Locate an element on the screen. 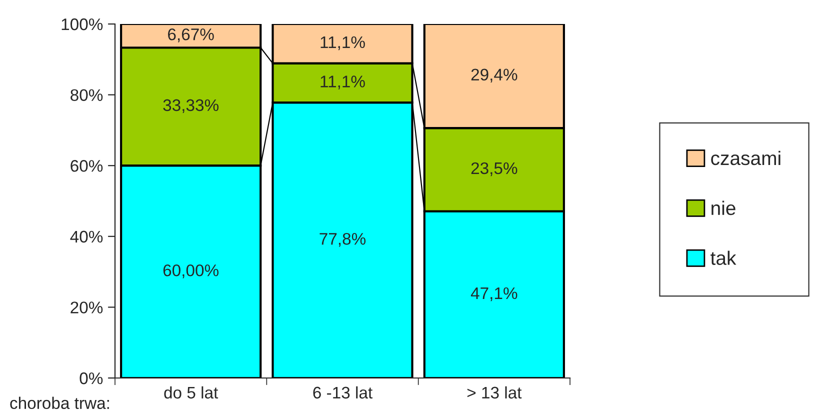  y-tick-label: 20% is located at coordinates (86, 308).